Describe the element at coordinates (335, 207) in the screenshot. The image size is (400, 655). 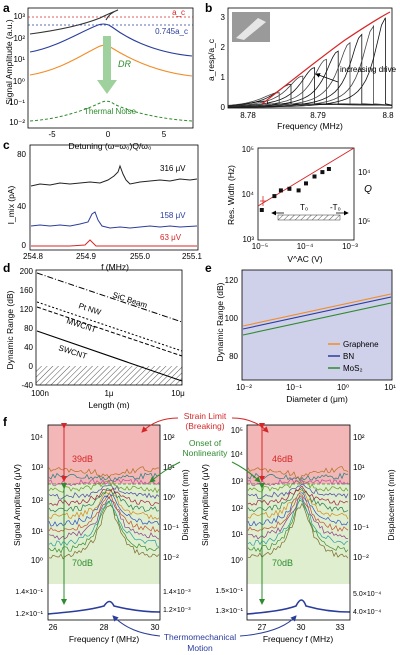
I see `neg-t0-label: -T₀` at that location.